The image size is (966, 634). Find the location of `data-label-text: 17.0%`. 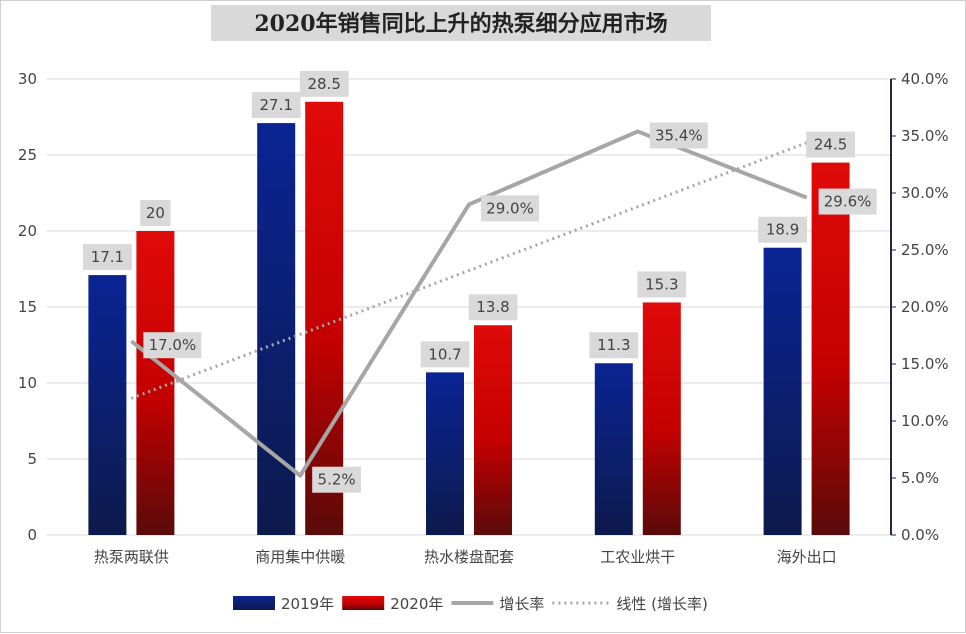

data-label-text: 17.0% is located at coordinates (173, 345).